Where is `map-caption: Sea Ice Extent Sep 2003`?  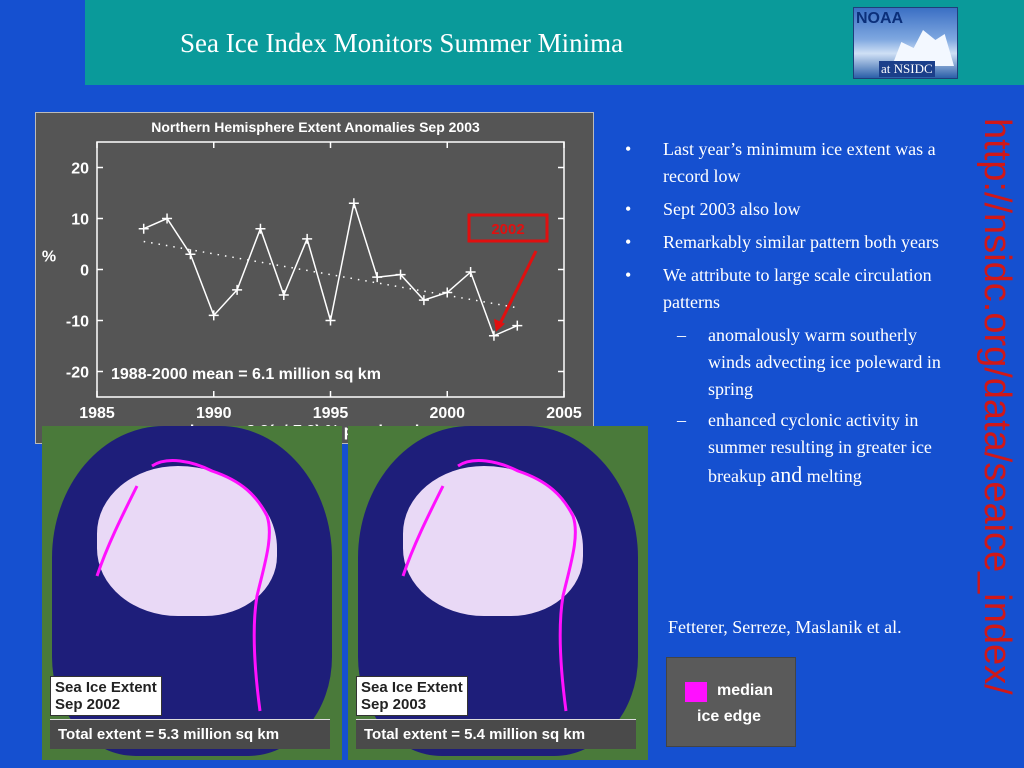 map-caption: Sea Ice Extent Sep 2003 is located at coordinates (412, 696).